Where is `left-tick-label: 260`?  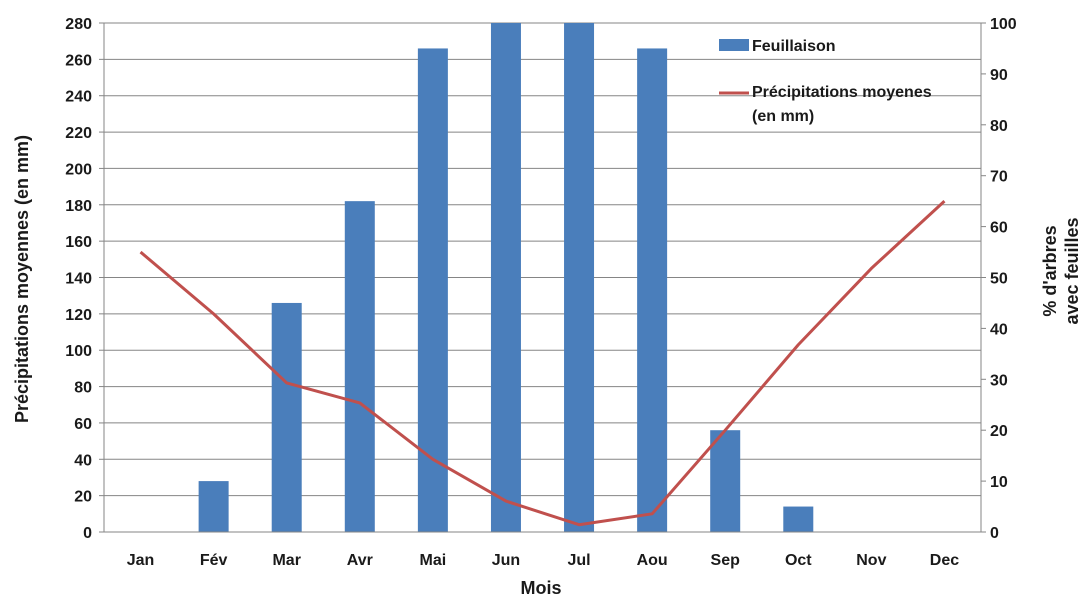
left-tick-label: 260 is located at coordinates (78, 60).